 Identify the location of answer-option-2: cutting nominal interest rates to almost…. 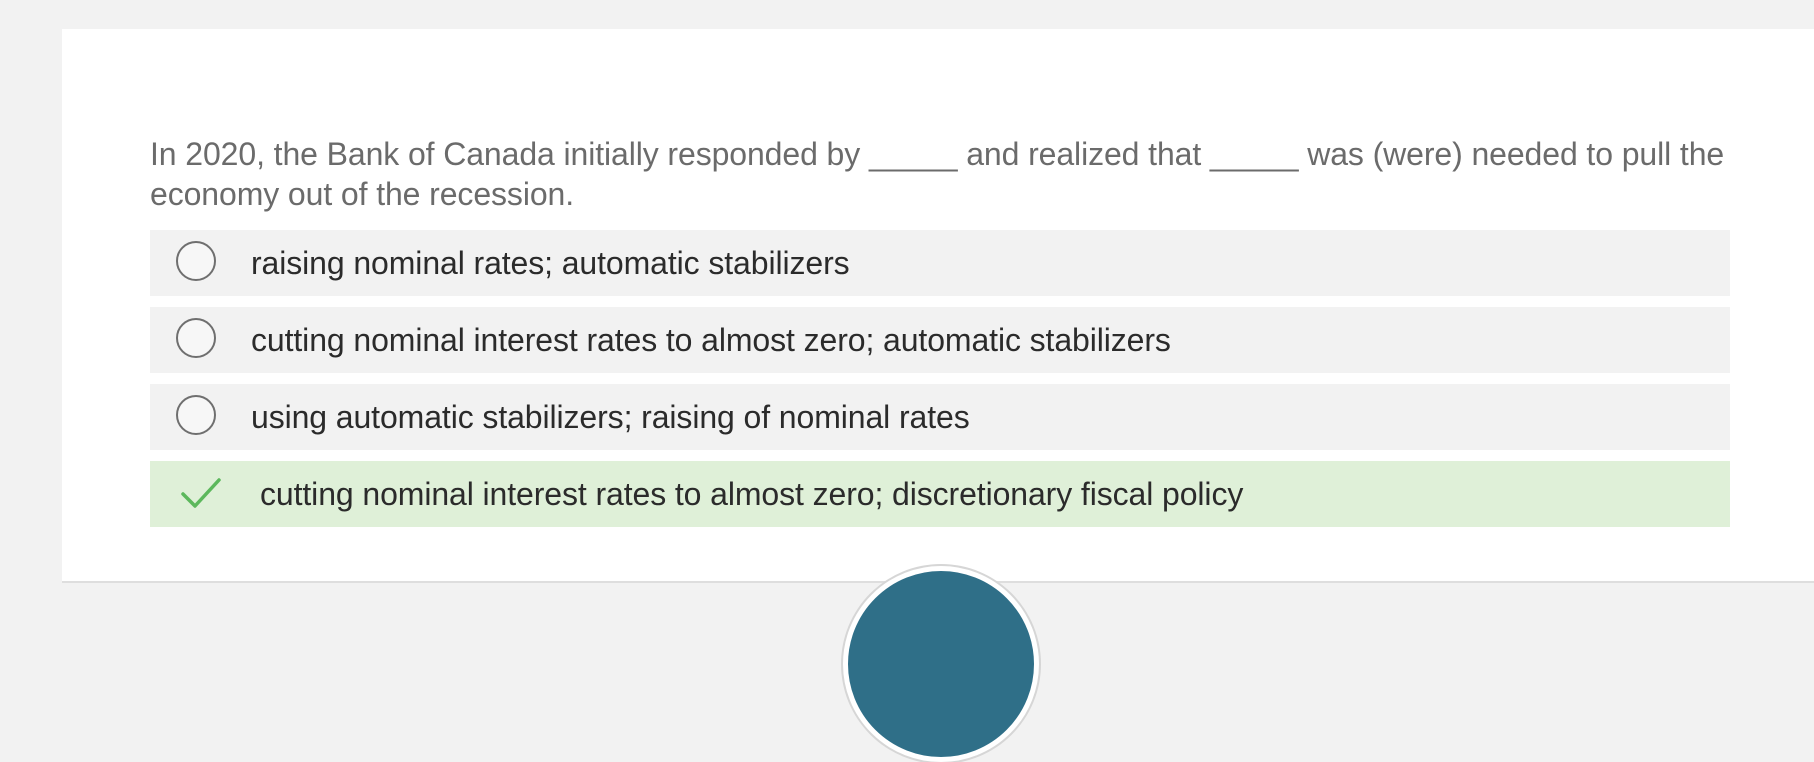
(940, 340).